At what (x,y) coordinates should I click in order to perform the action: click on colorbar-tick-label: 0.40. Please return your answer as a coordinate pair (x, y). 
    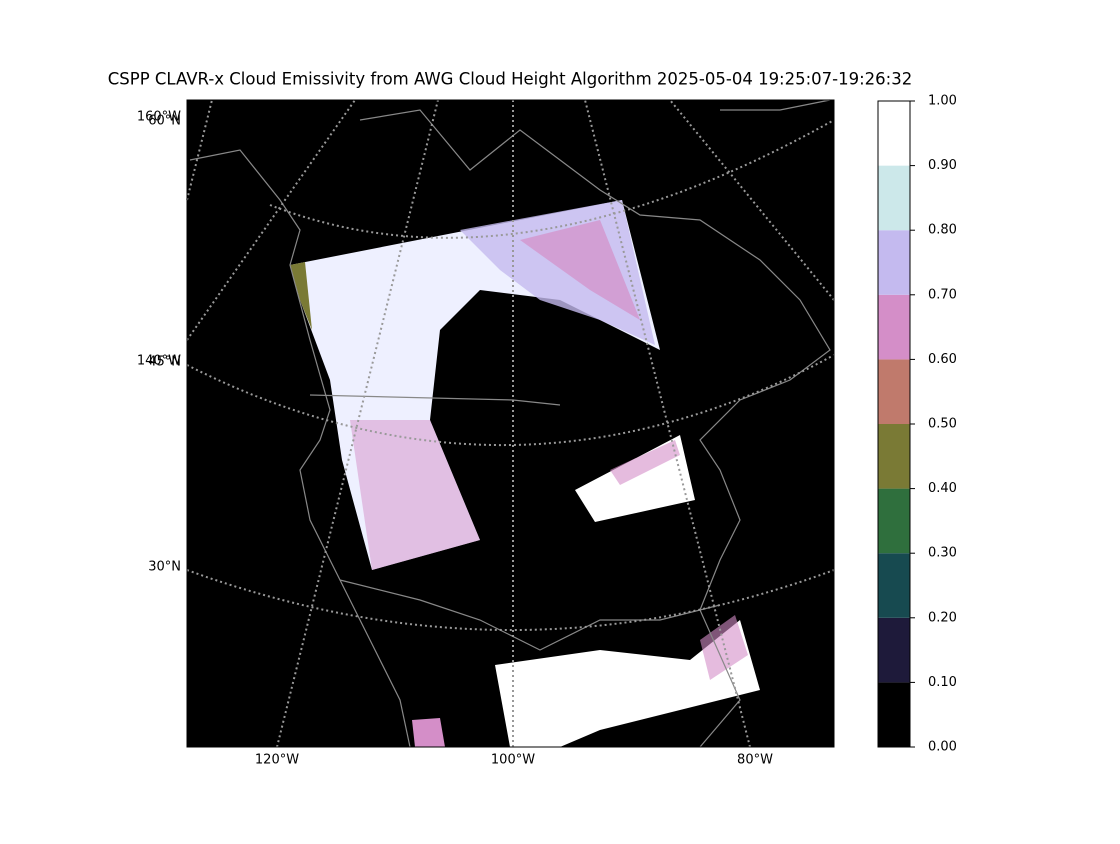
    Looking at the image, I should click on (942, 488).